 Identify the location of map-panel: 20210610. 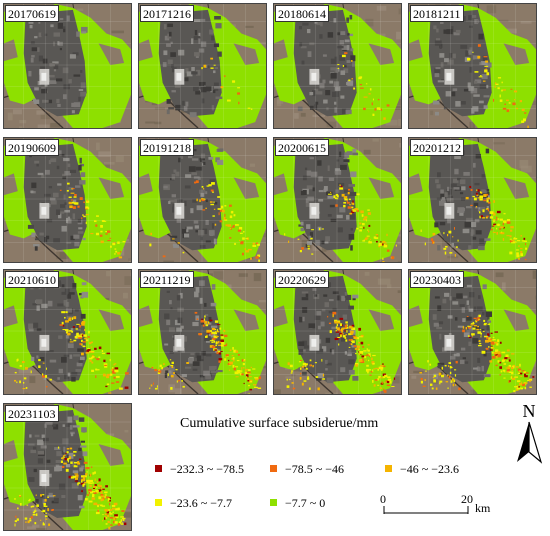
(67, 332).